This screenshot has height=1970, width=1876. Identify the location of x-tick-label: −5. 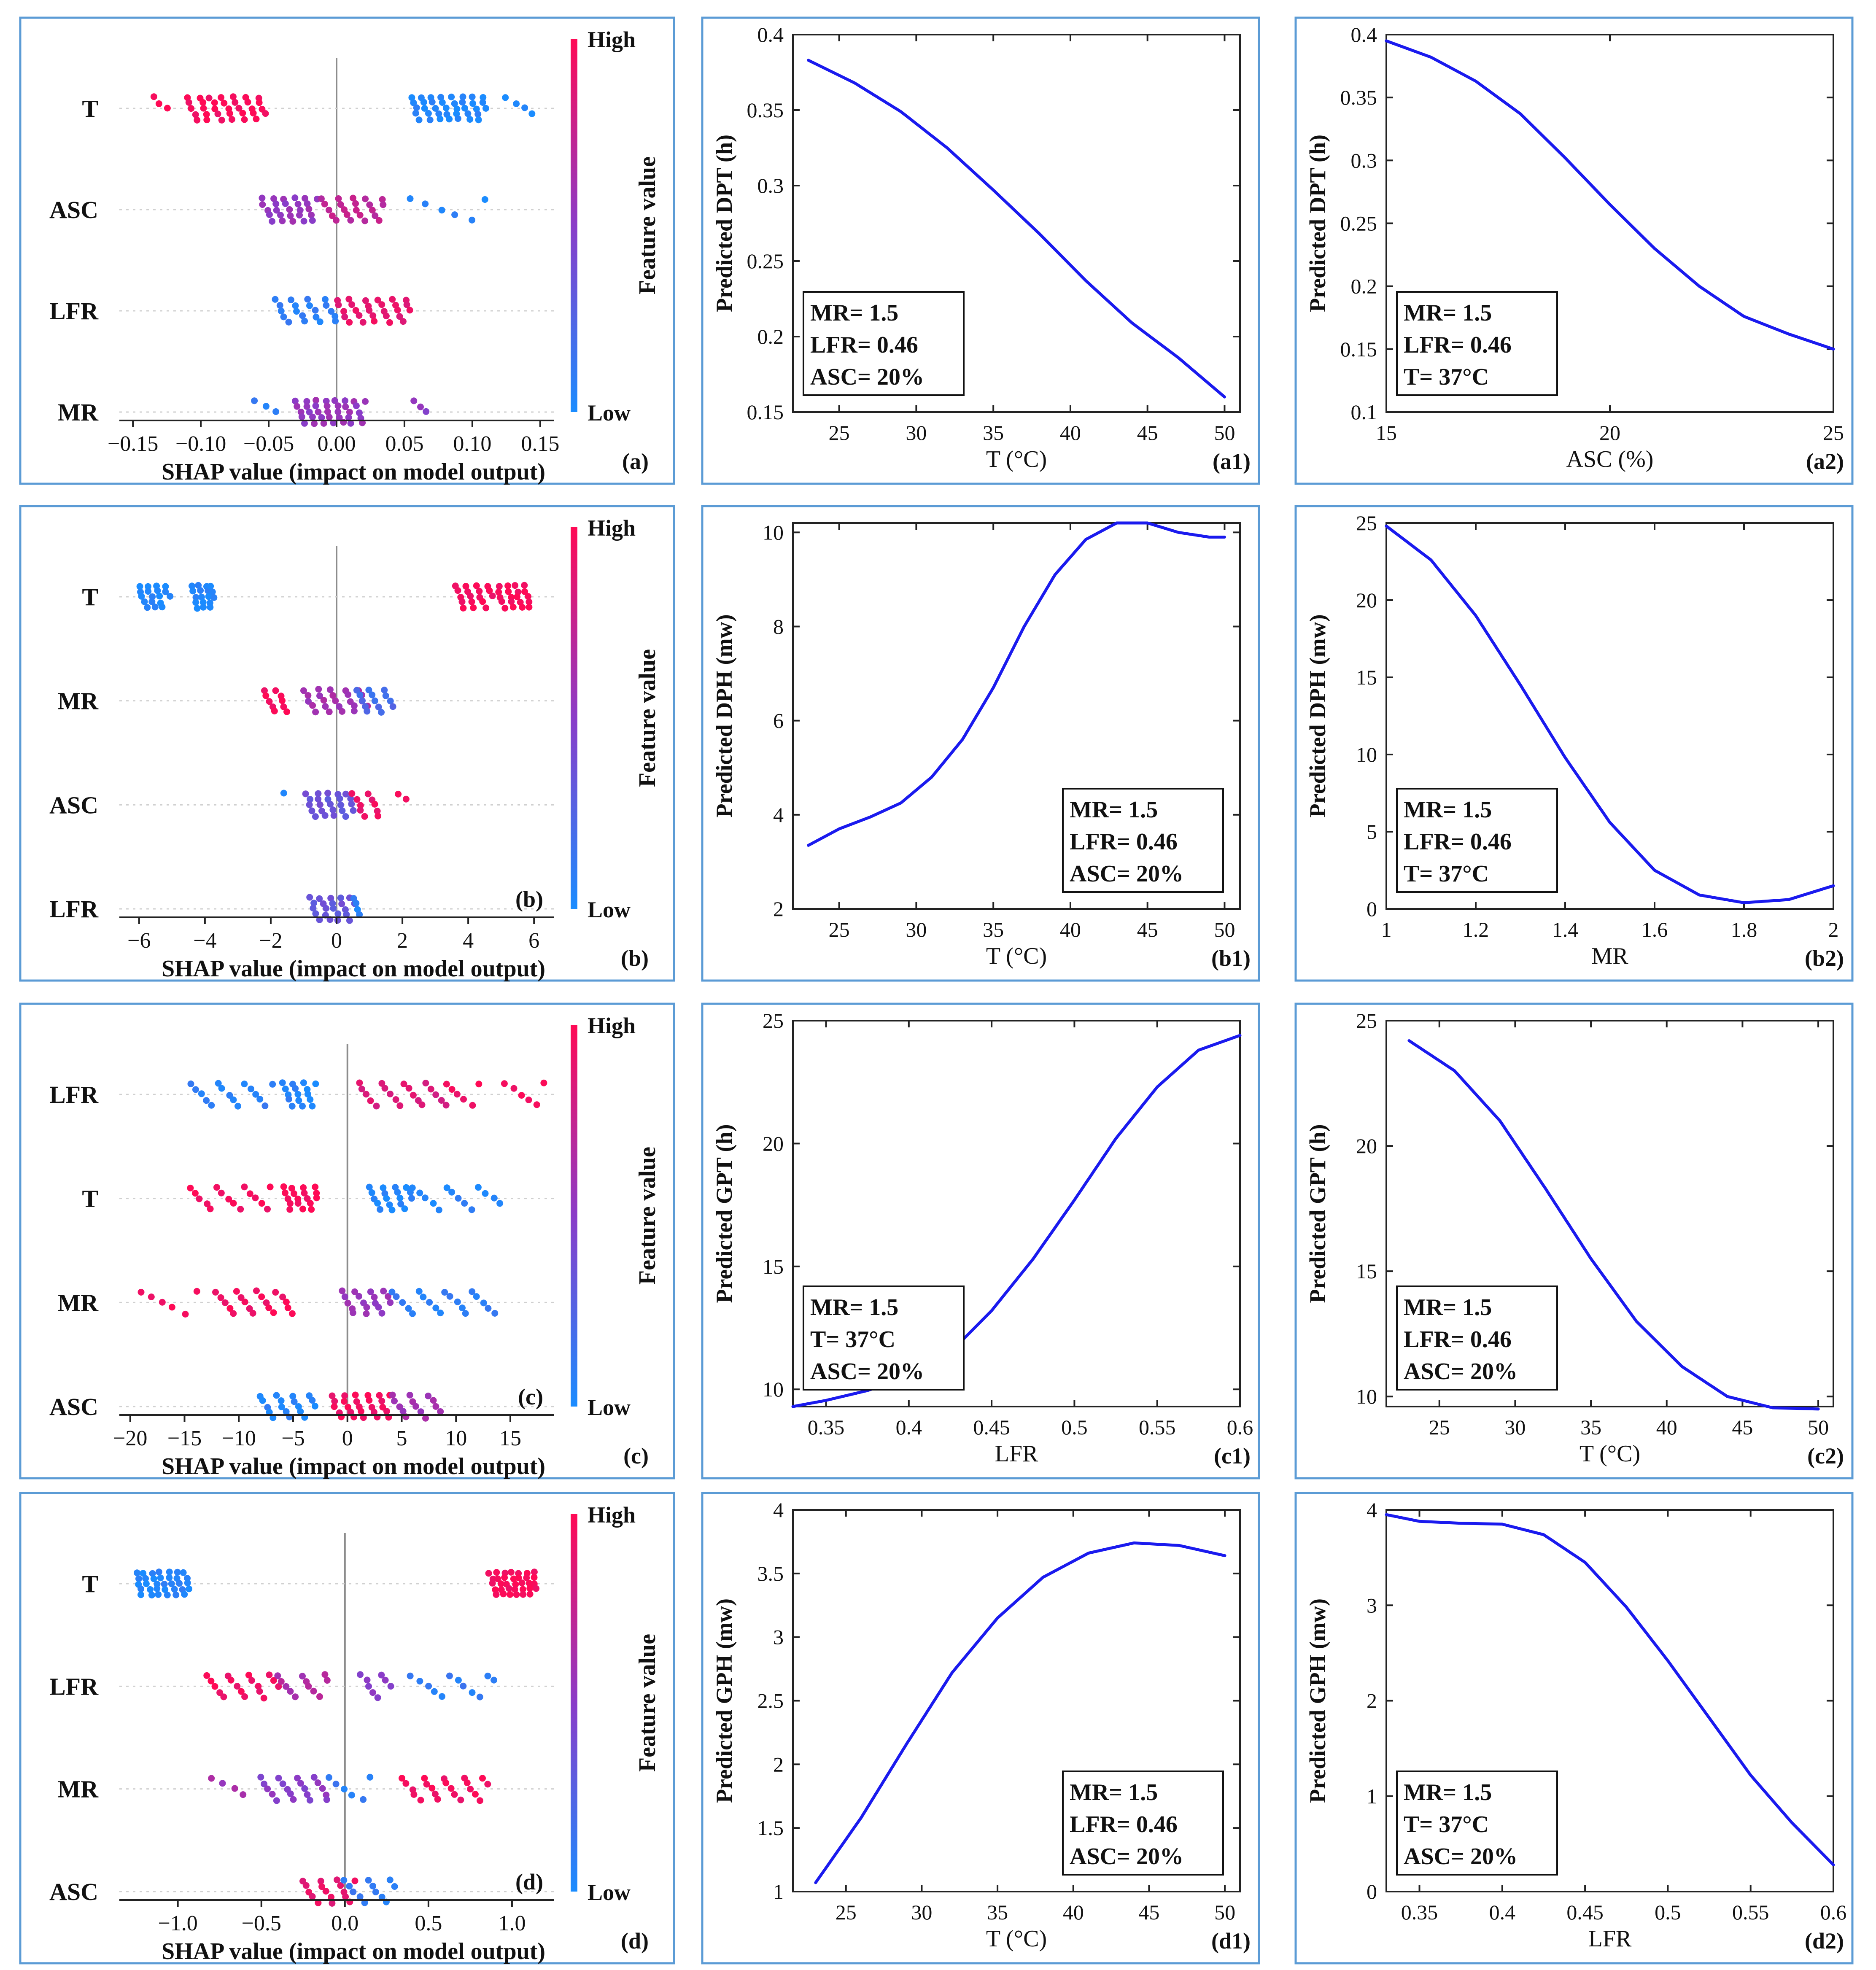
(293, 1438).